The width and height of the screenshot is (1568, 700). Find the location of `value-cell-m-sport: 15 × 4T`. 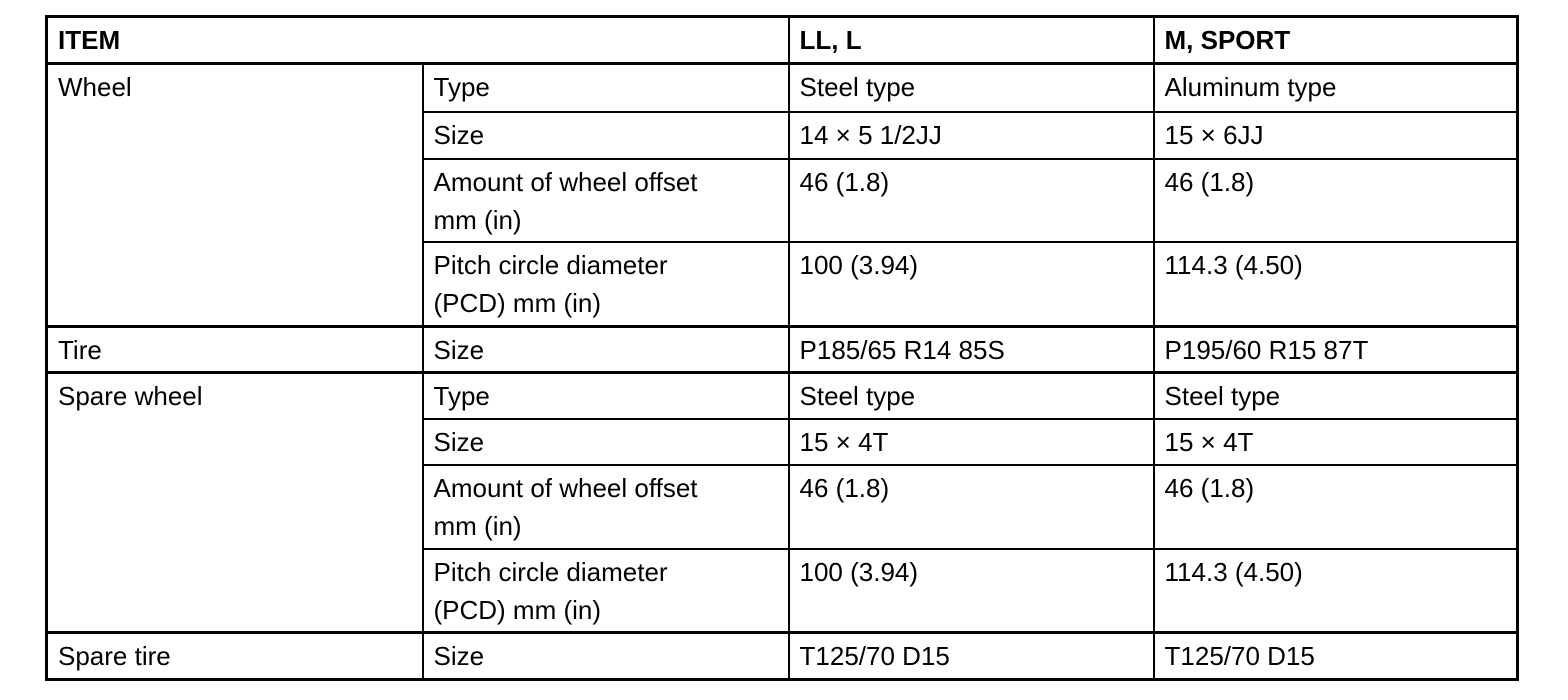

value-cell-m-sport: 15 × 4T is located at coordinates (1335, 441).